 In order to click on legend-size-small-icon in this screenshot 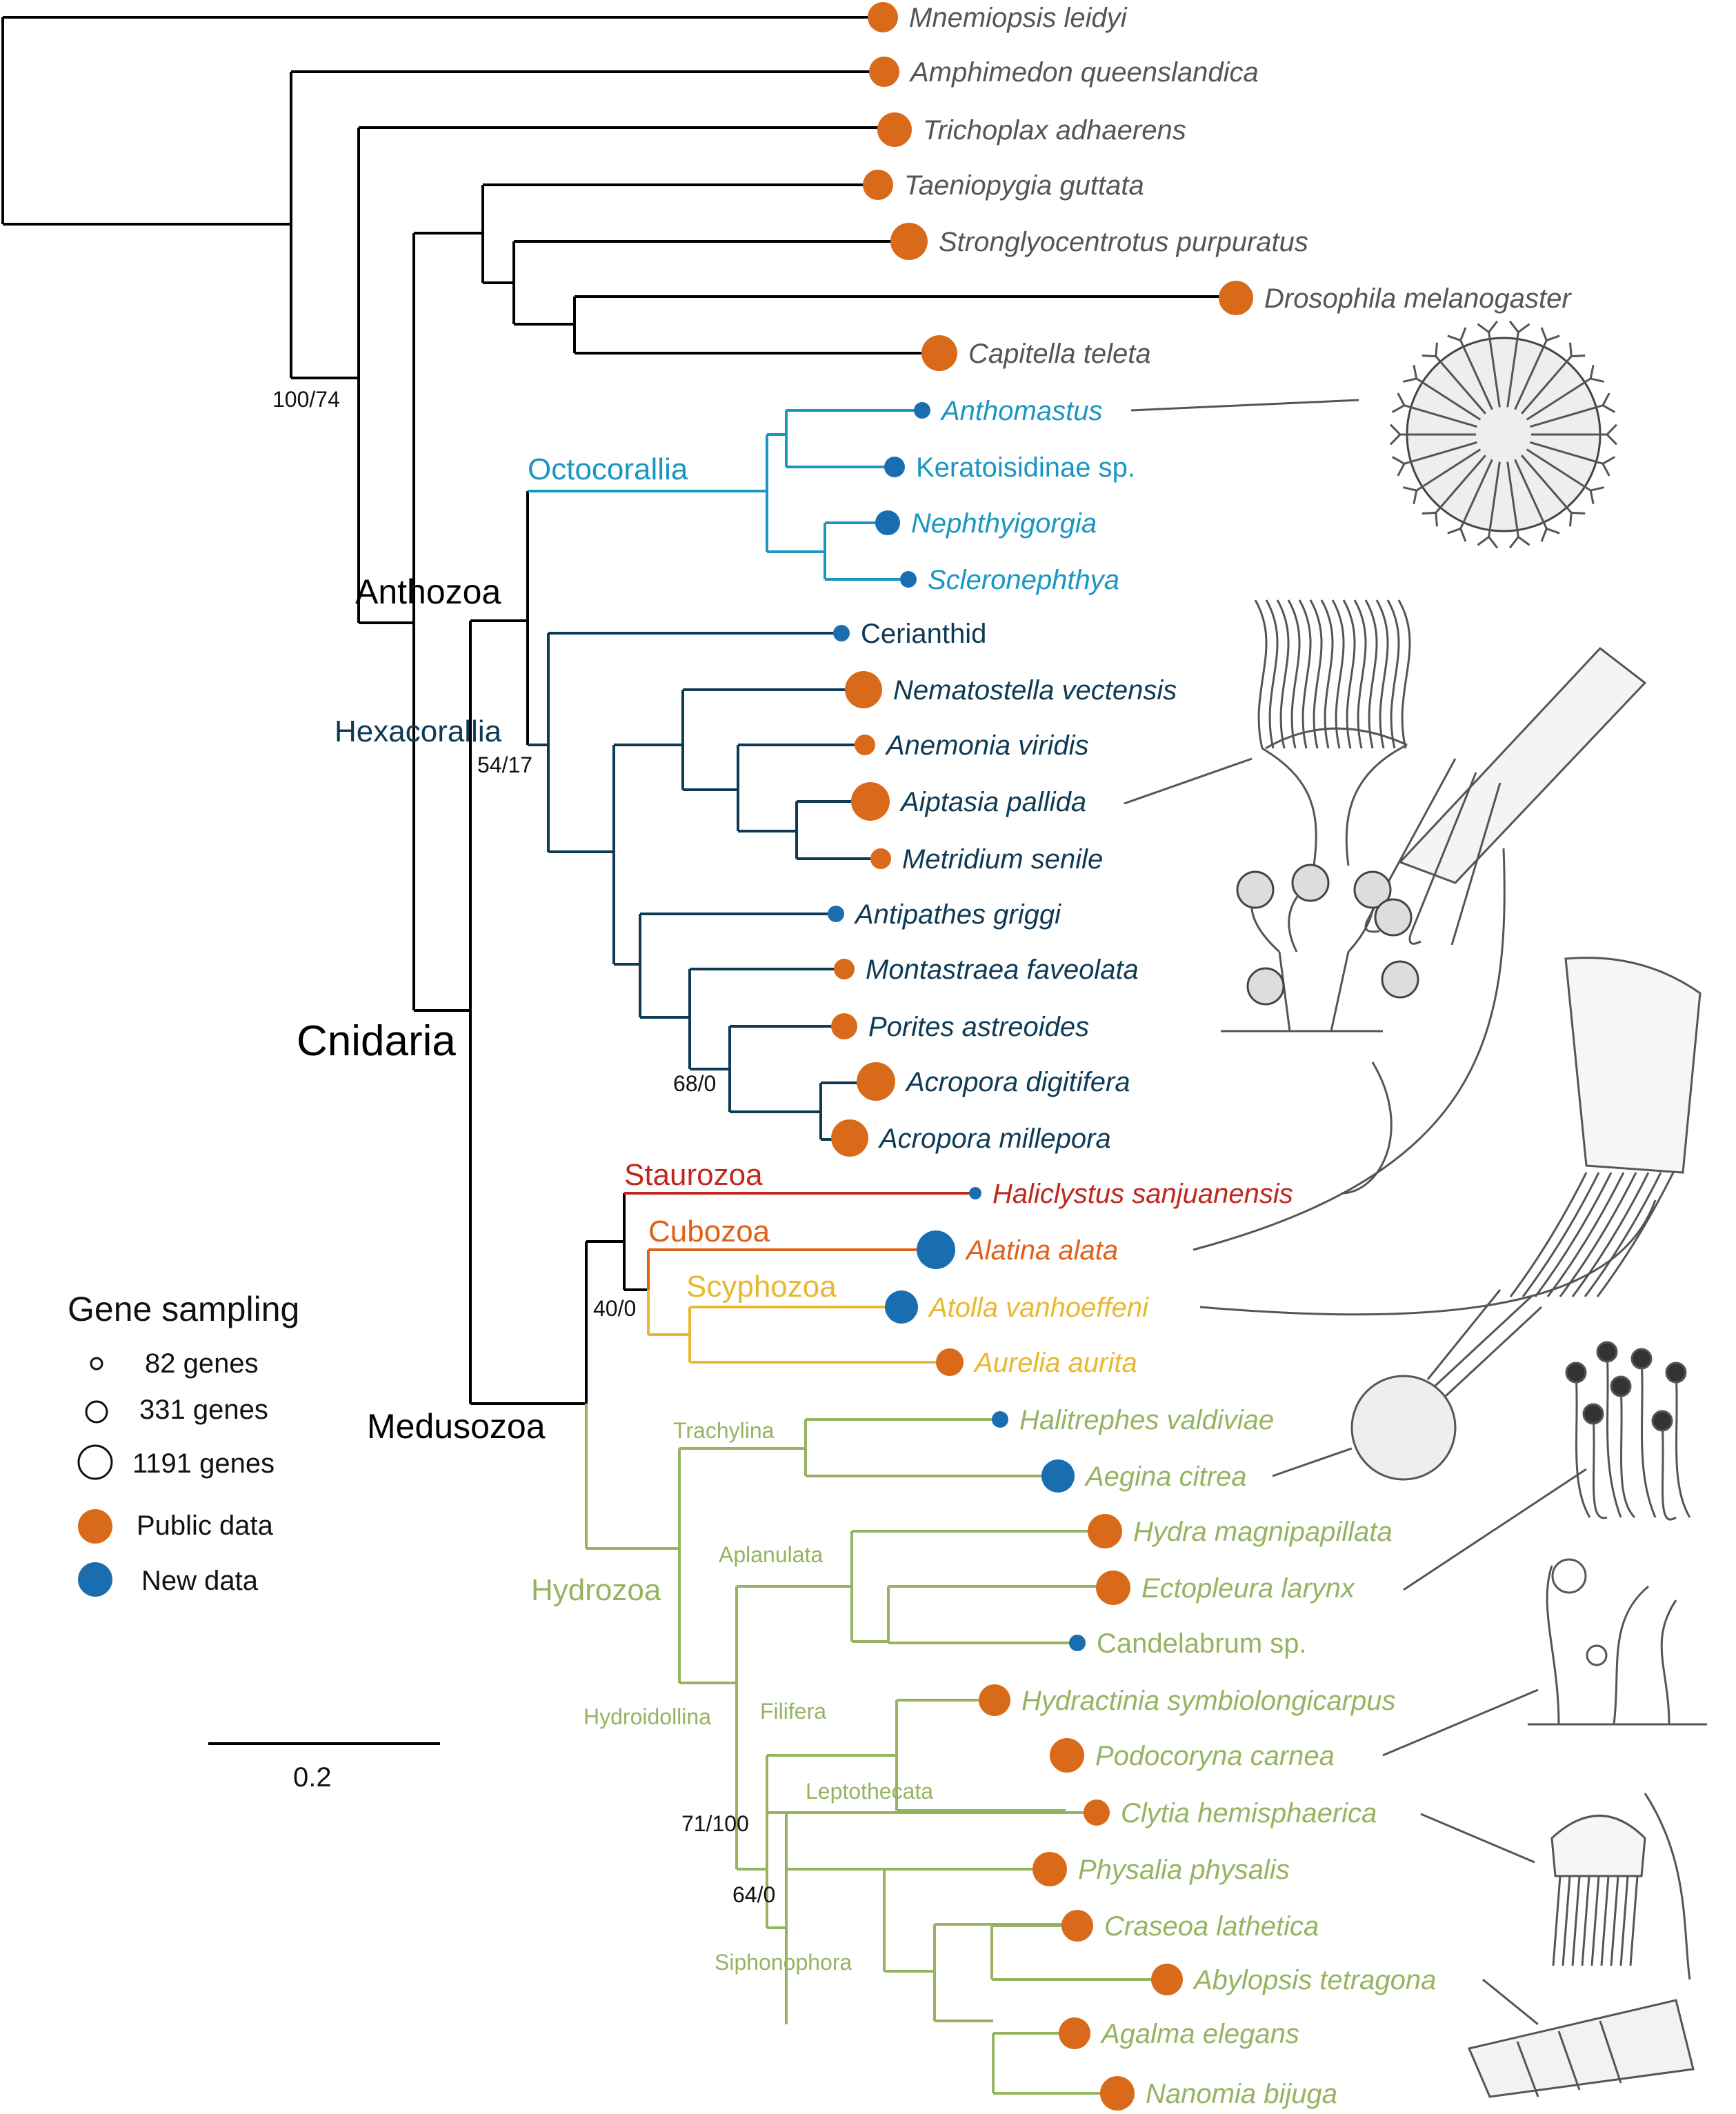, I will do `click(96, 1364)`.